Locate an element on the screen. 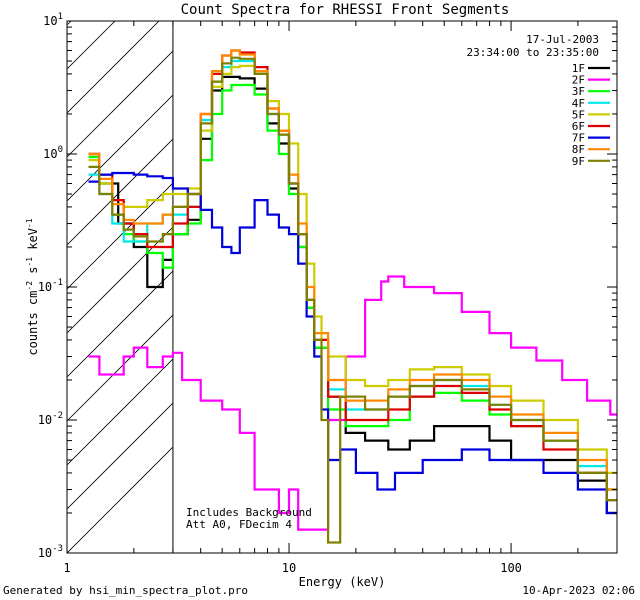 This screenshot has width=640, height=600. legend-label-4F: 4F is located at coordinates (578, 103).